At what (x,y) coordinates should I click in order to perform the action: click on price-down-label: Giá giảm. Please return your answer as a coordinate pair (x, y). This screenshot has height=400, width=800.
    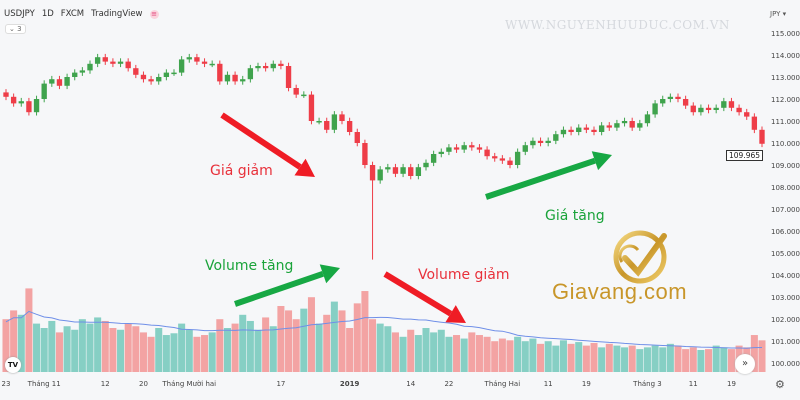
    Looking at the image, I should click on (241, 171).